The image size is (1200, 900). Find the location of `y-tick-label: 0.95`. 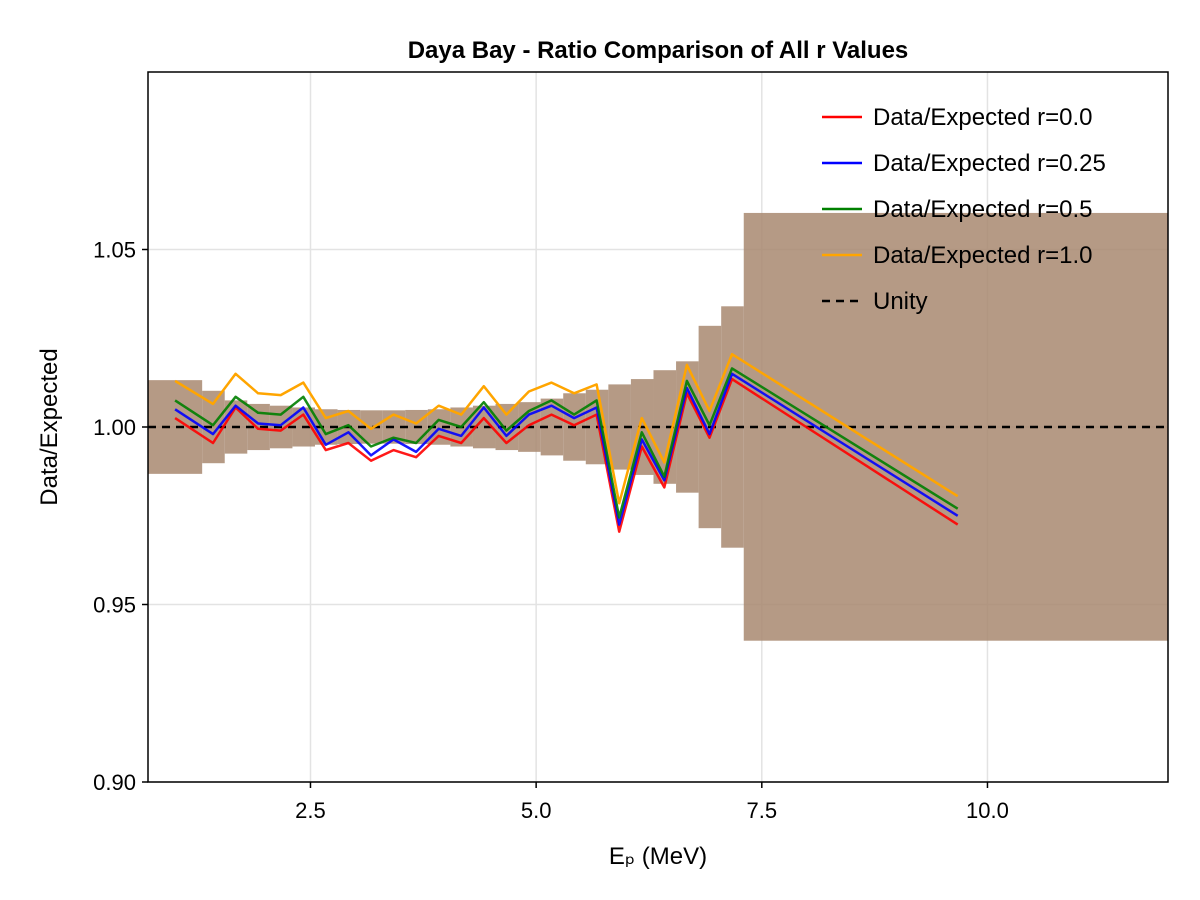

y-tick-label: 0.95 is located at coordinates (114, 605).